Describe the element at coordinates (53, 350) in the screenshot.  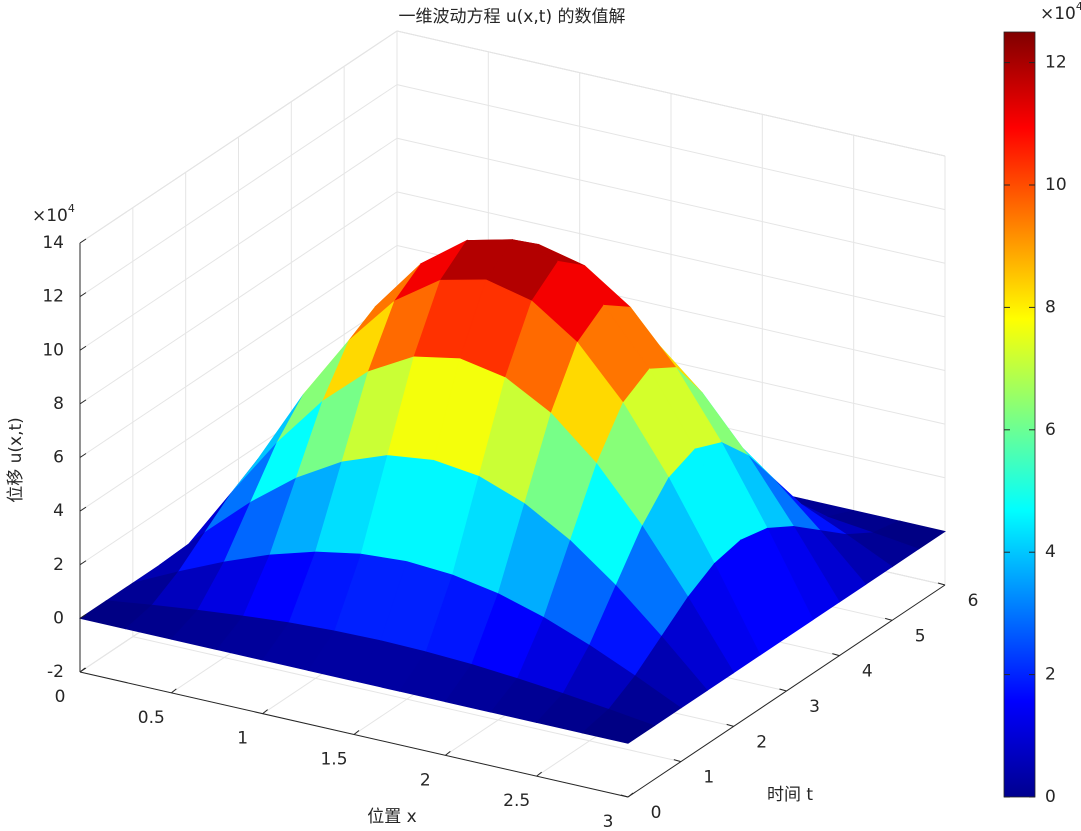
I see `z-tick-label: 10` at that location.